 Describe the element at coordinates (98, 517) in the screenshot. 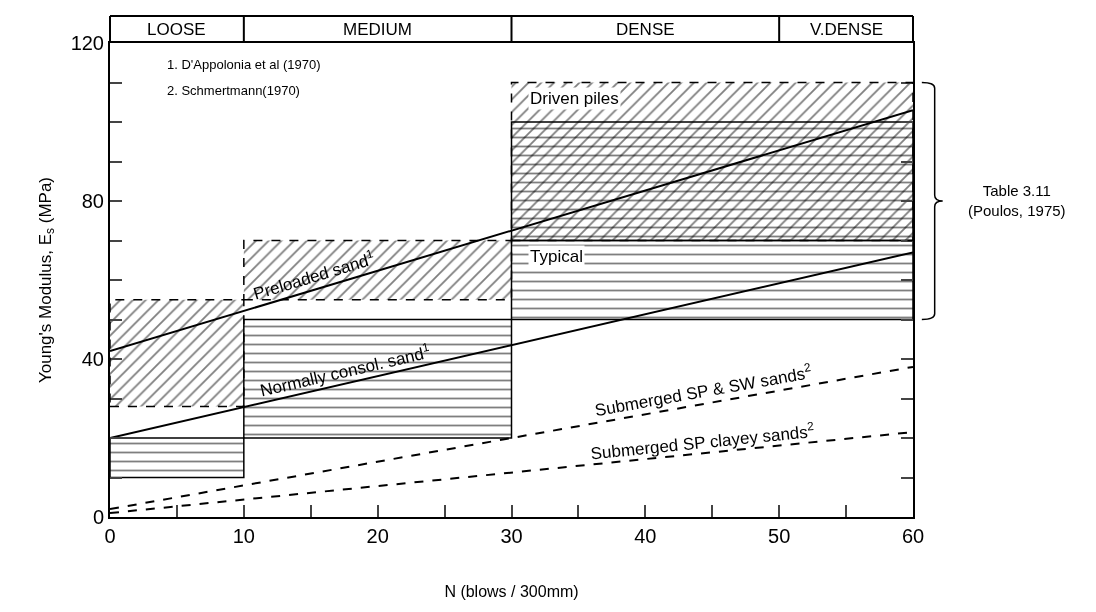

I see `y-tick-label: 0` at that location.